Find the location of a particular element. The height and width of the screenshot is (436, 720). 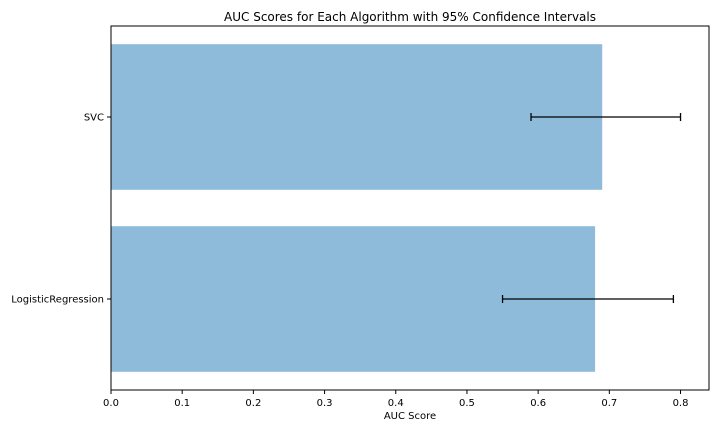

x-axis-ticks: 0.0 0.1 0.2 0.3 0.4 0.5 0.6 0.7 0.8 is located at coordinates (395, 399).